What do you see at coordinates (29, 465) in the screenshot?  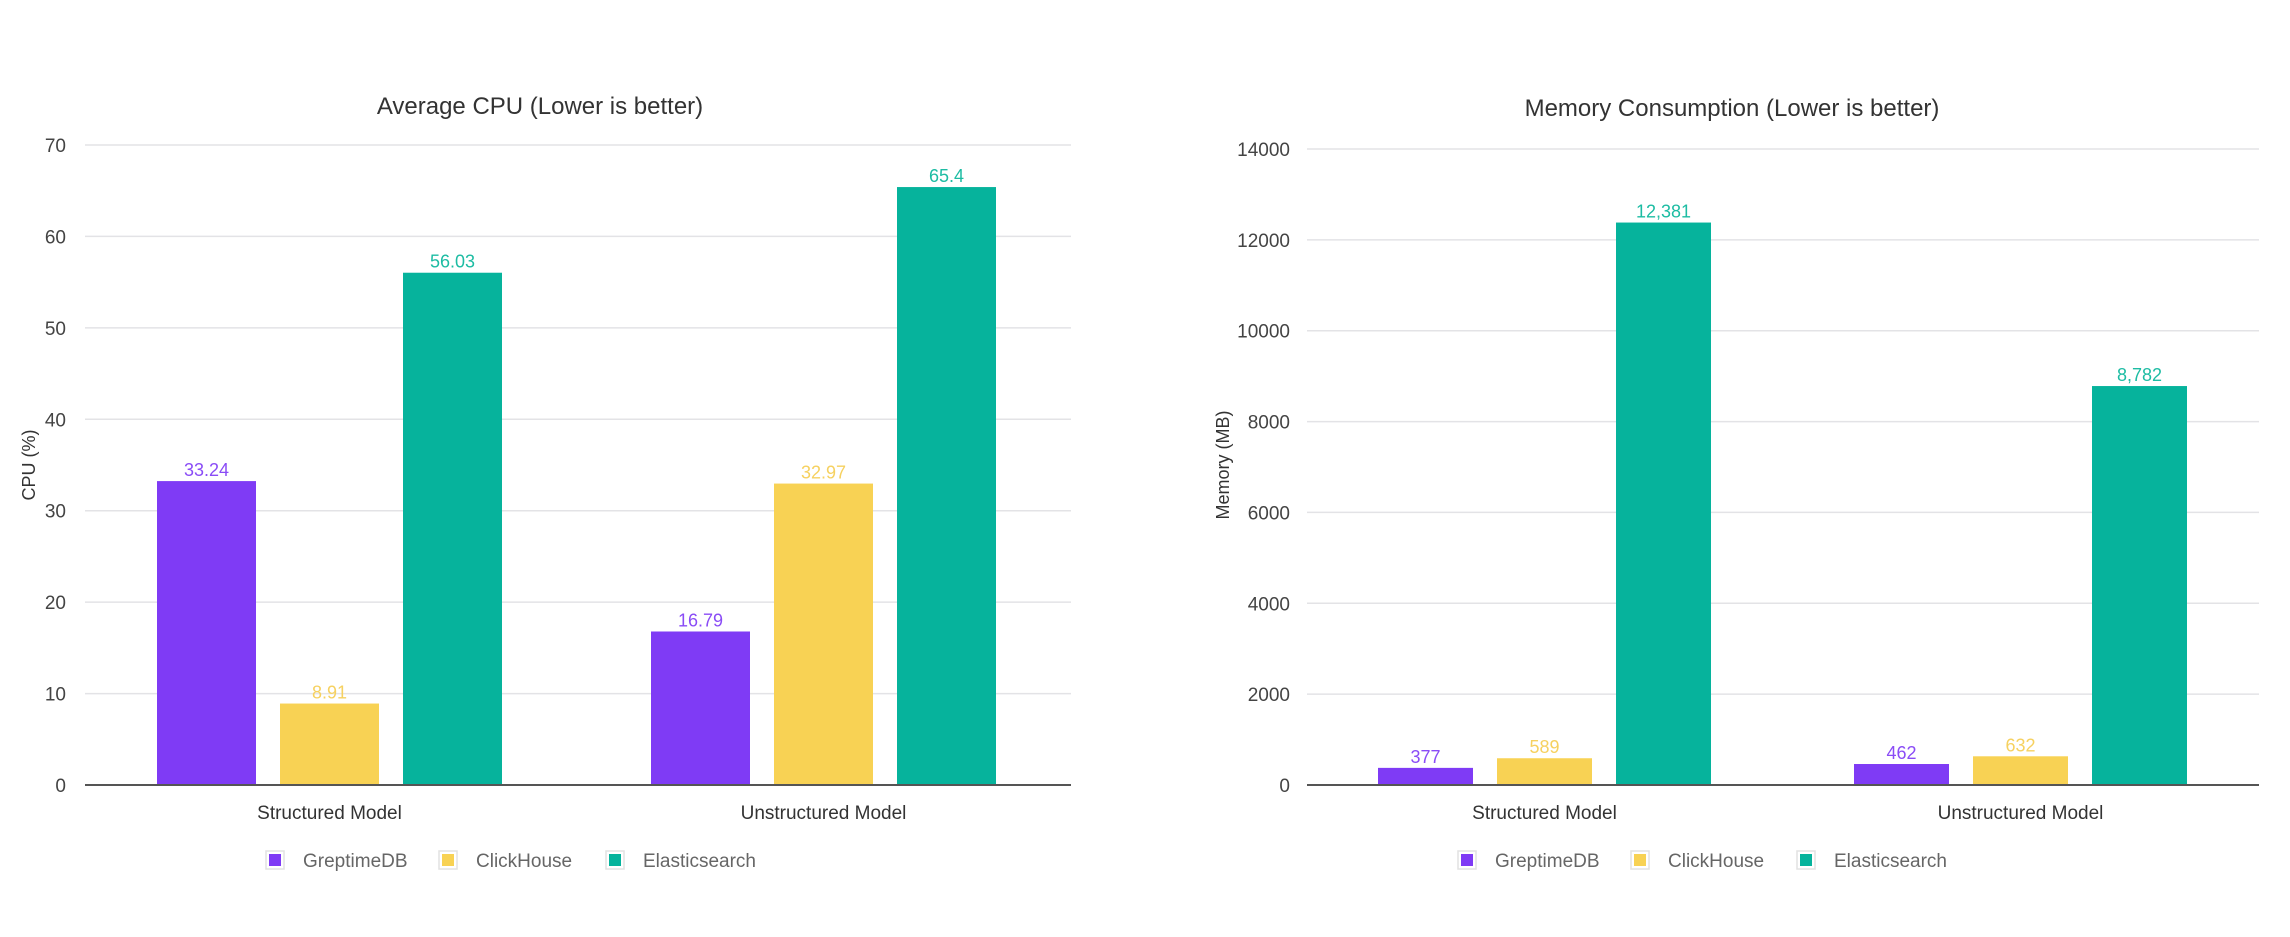 I see `y-axis-label: CPU (%)` at bounding box center [29, 465].